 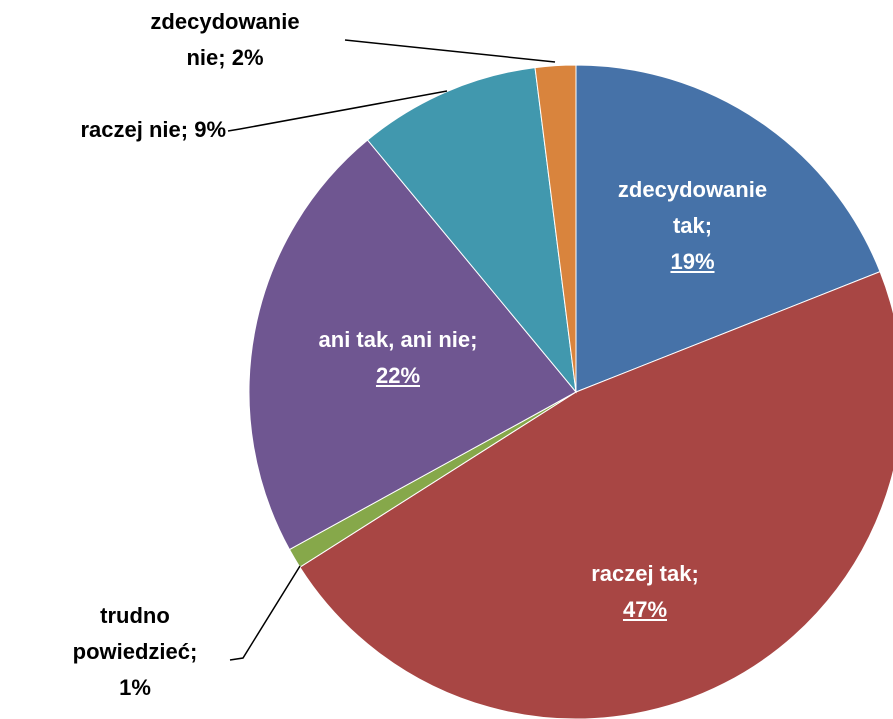 What do you see at coordinates (692, 207) in the screenshot?
I see `label-category: zdecydowanie tak` at bounding box center [692, 207].